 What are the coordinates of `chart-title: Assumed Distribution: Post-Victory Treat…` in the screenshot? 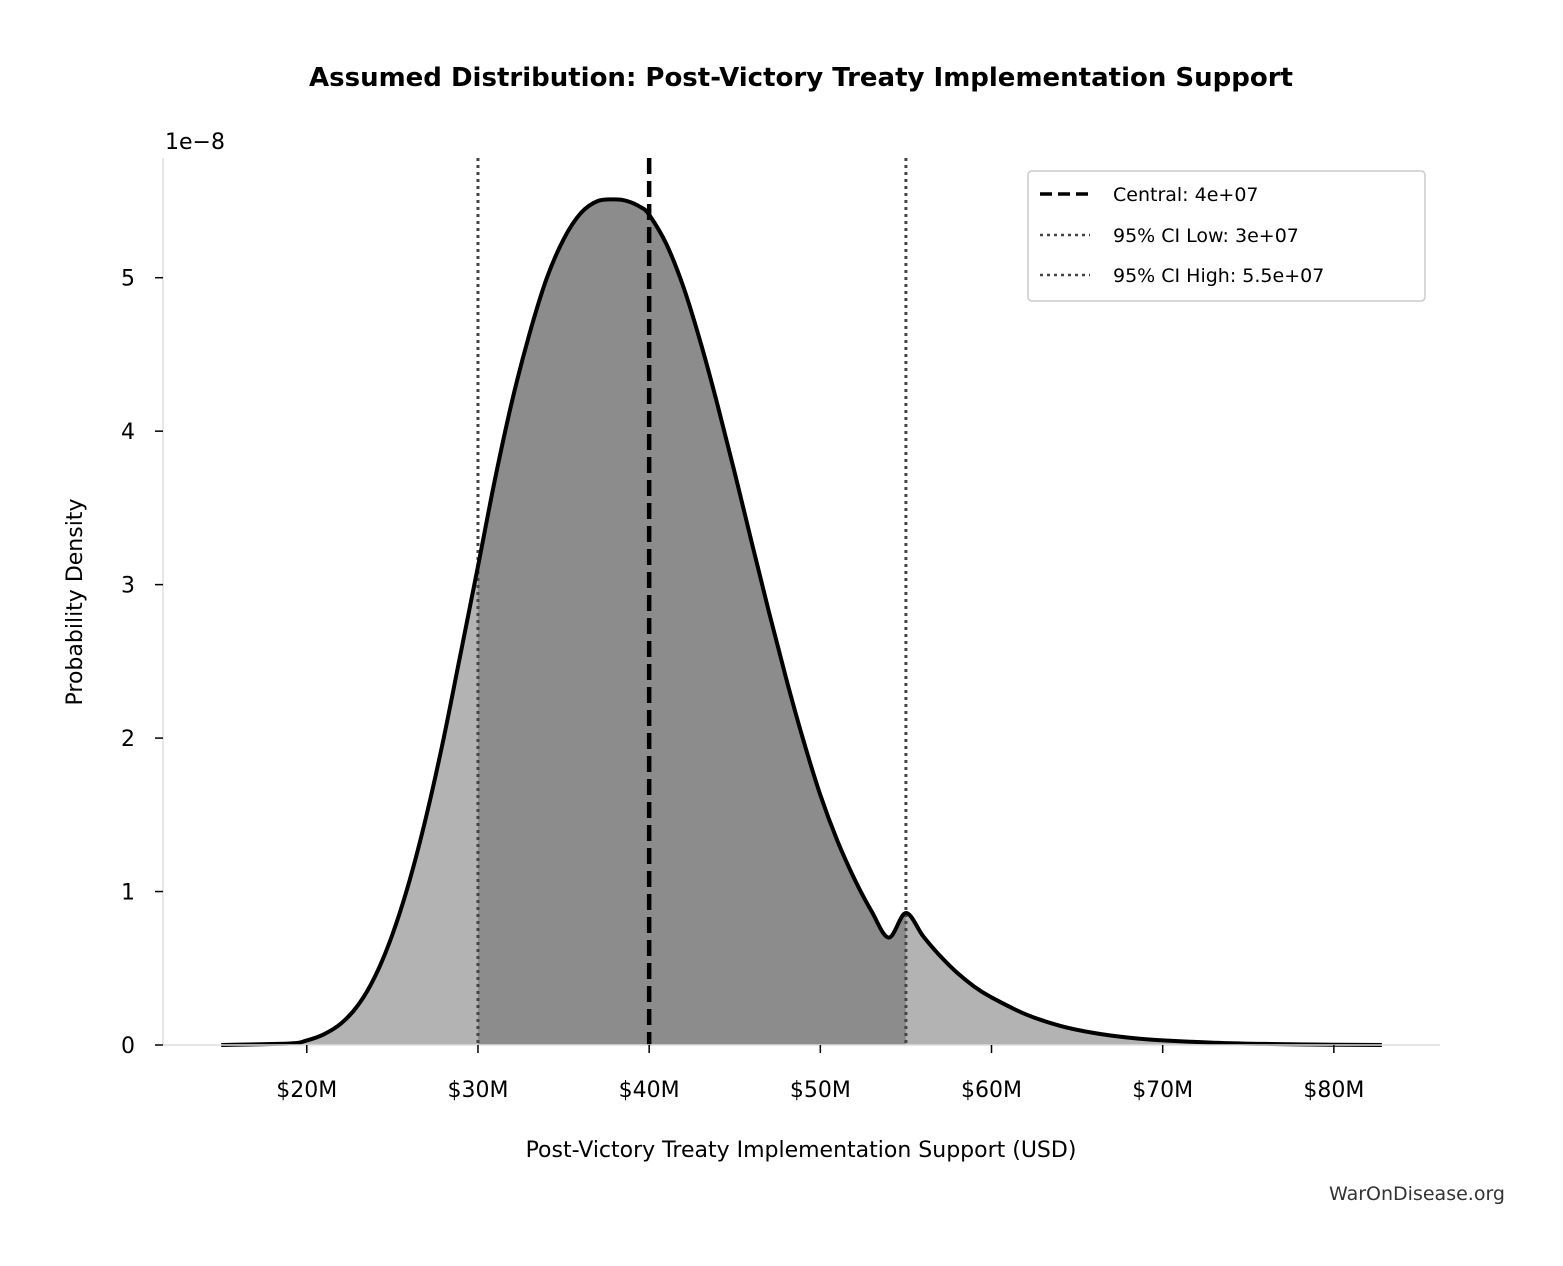 It's located at (801, 78).